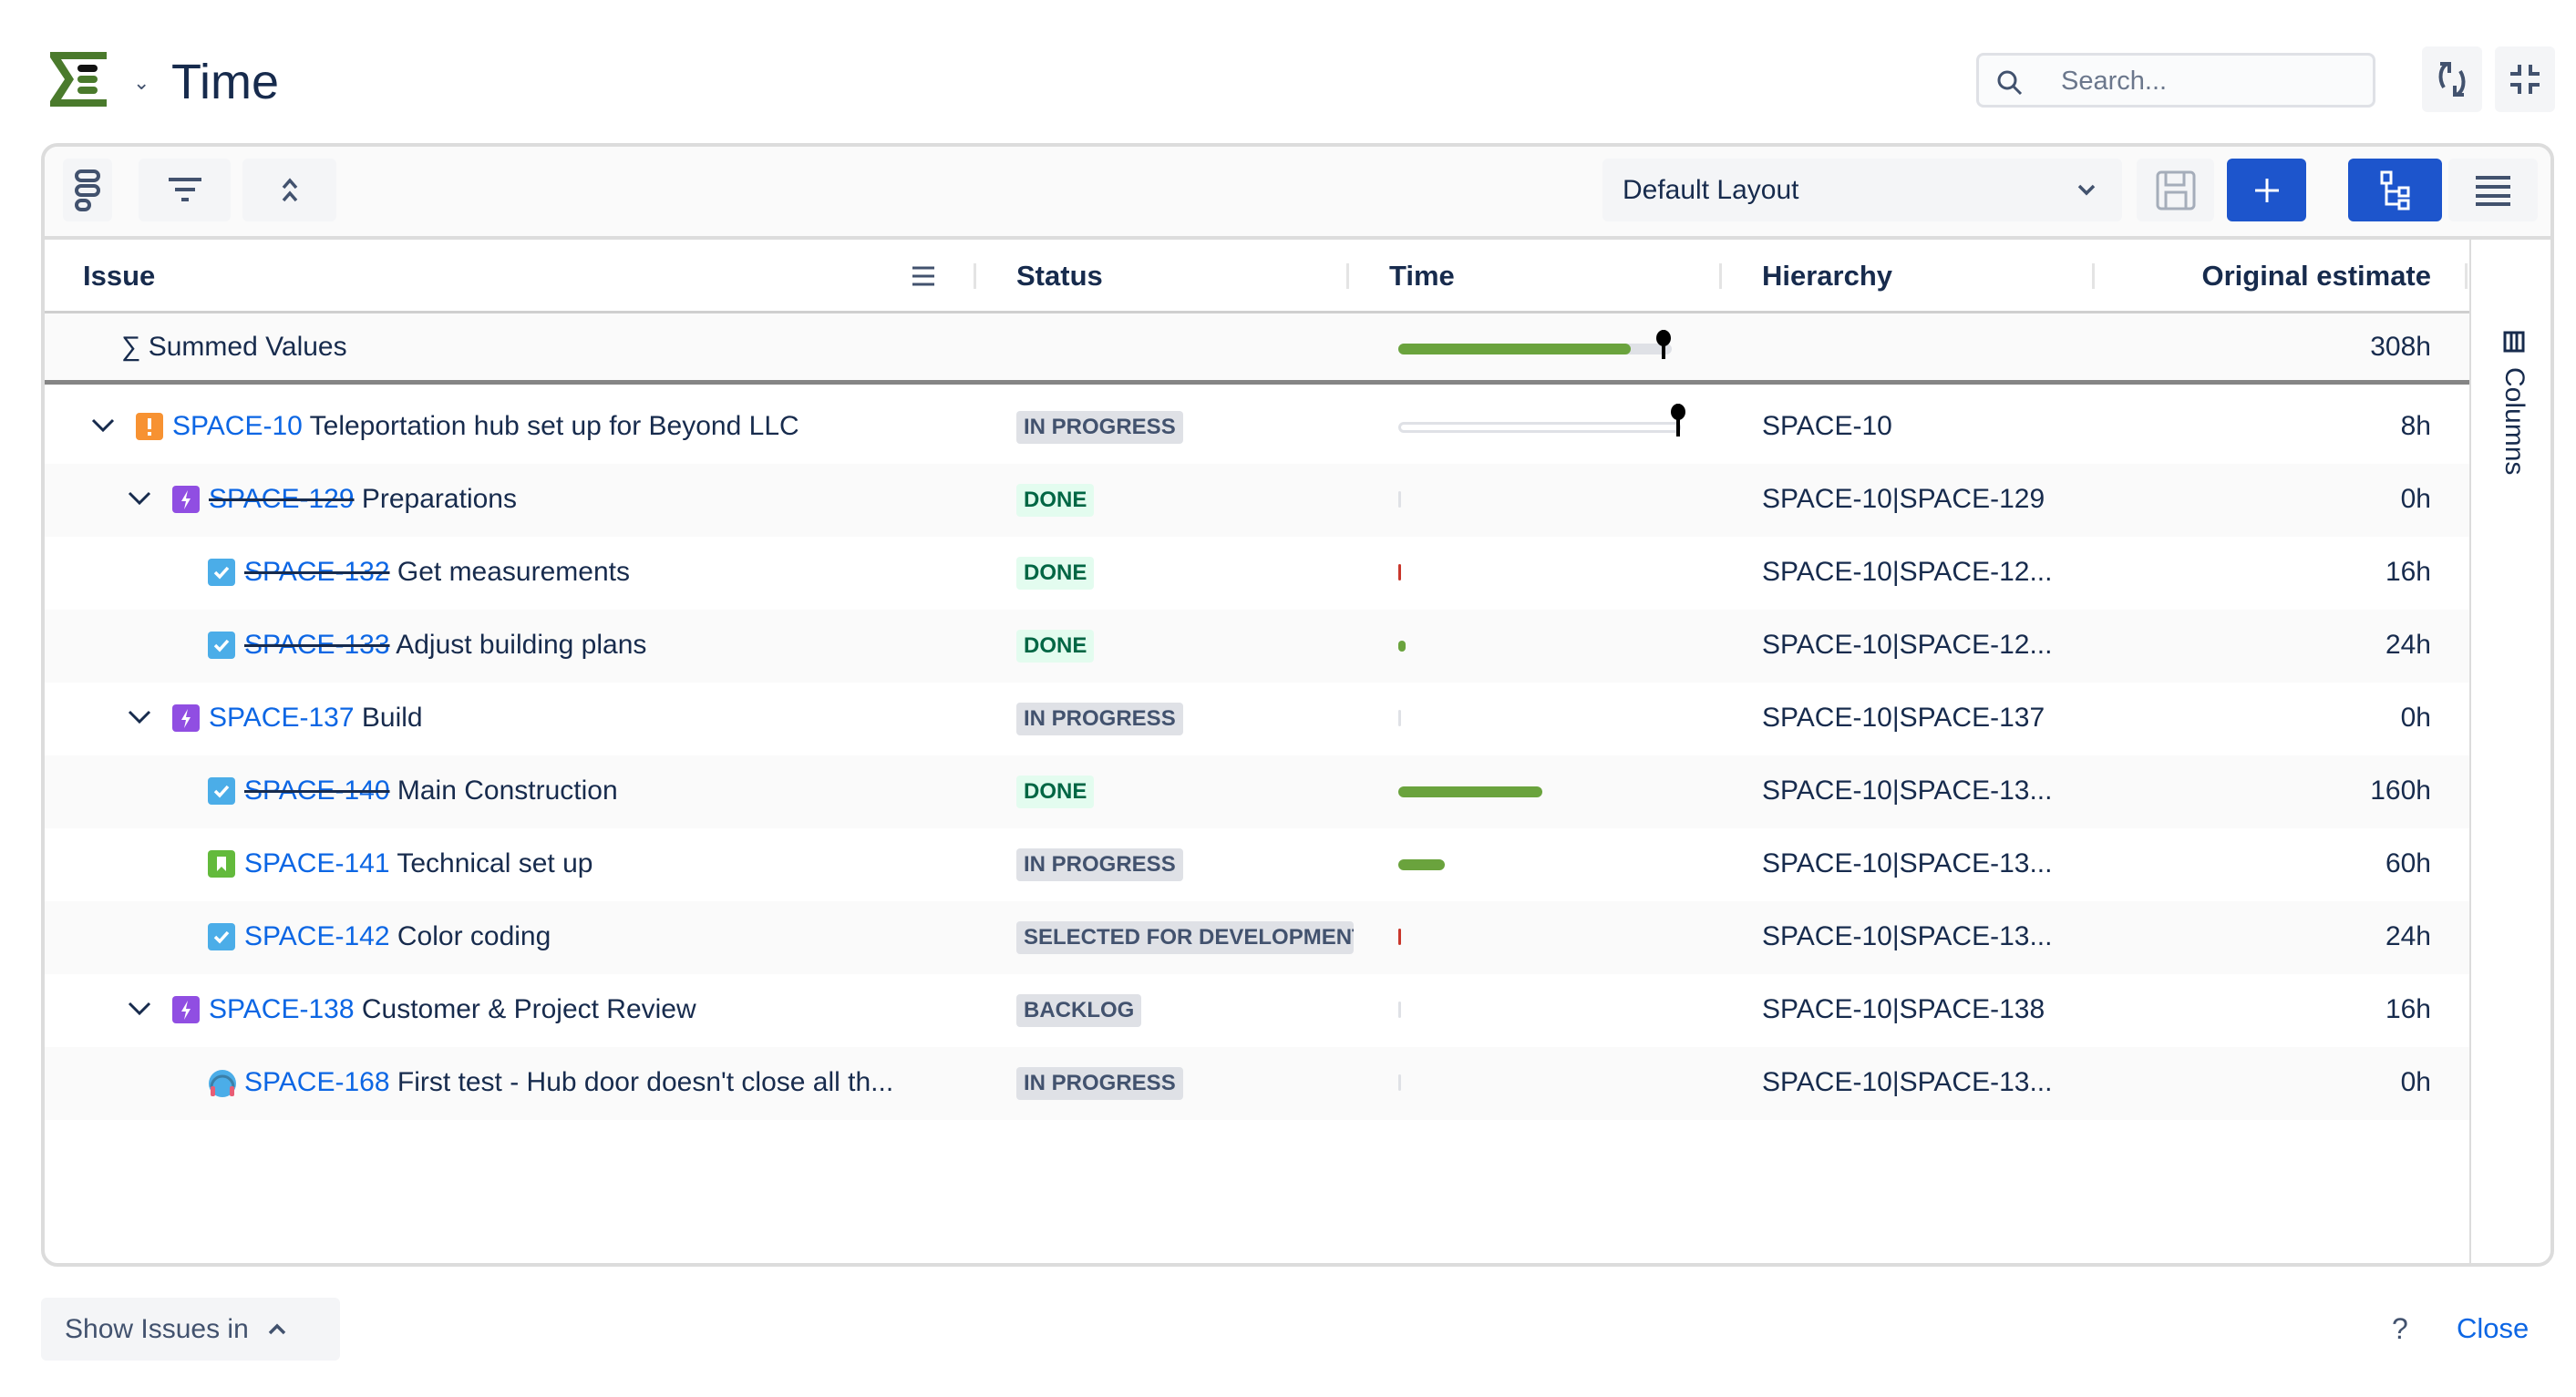 Image resolution: width=2576 pixels, height=1397 pixels. I want to click on issue-cell: SPACE-137 Build, so click(316, 718).